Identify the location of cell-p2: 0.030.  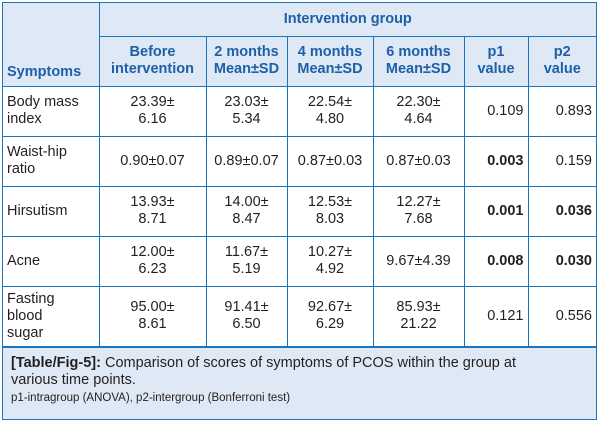
(561, 261).